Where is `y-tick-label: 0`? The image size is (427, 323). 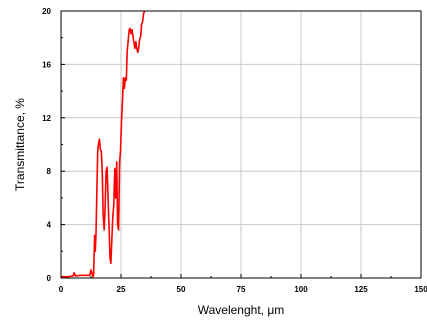
y-tick-label: 0 is located at coordinates (49, 278).